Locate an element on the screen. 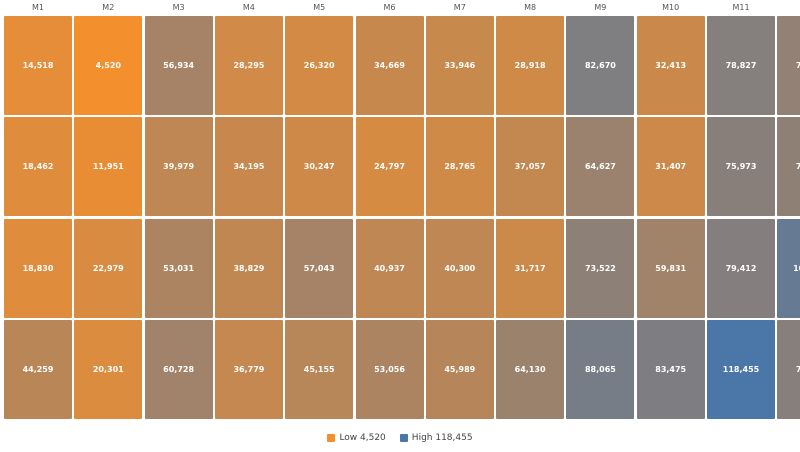 This screenshot has width=800, height=452. heatmap-cell: 82,670 is located at coordinates (600, 65).